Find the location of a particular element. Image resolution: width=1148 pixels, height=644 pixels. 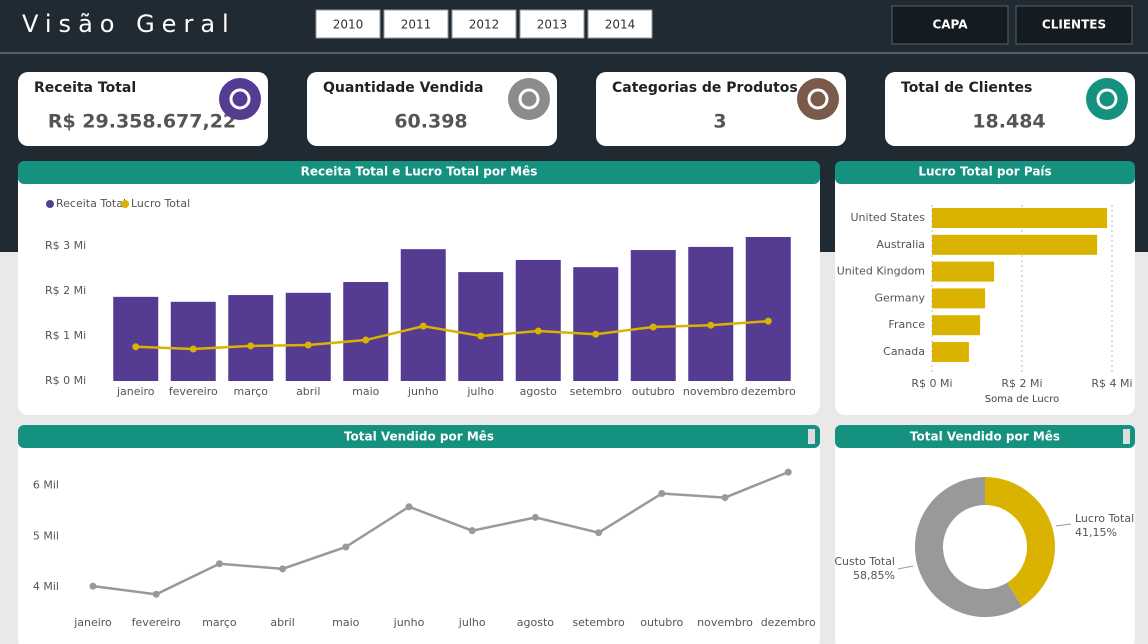

x-tick-label: fevereiro is located at coordinates (156, 622).